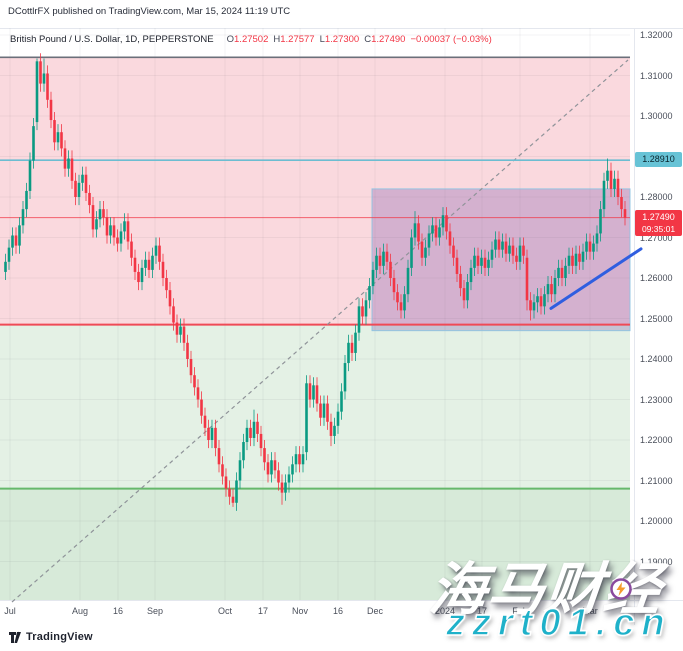 This screenshot has width=683, height=651. Describe the element at coordinates (341, 600) in the screenshot. I see `time-axis-separator` at that location.